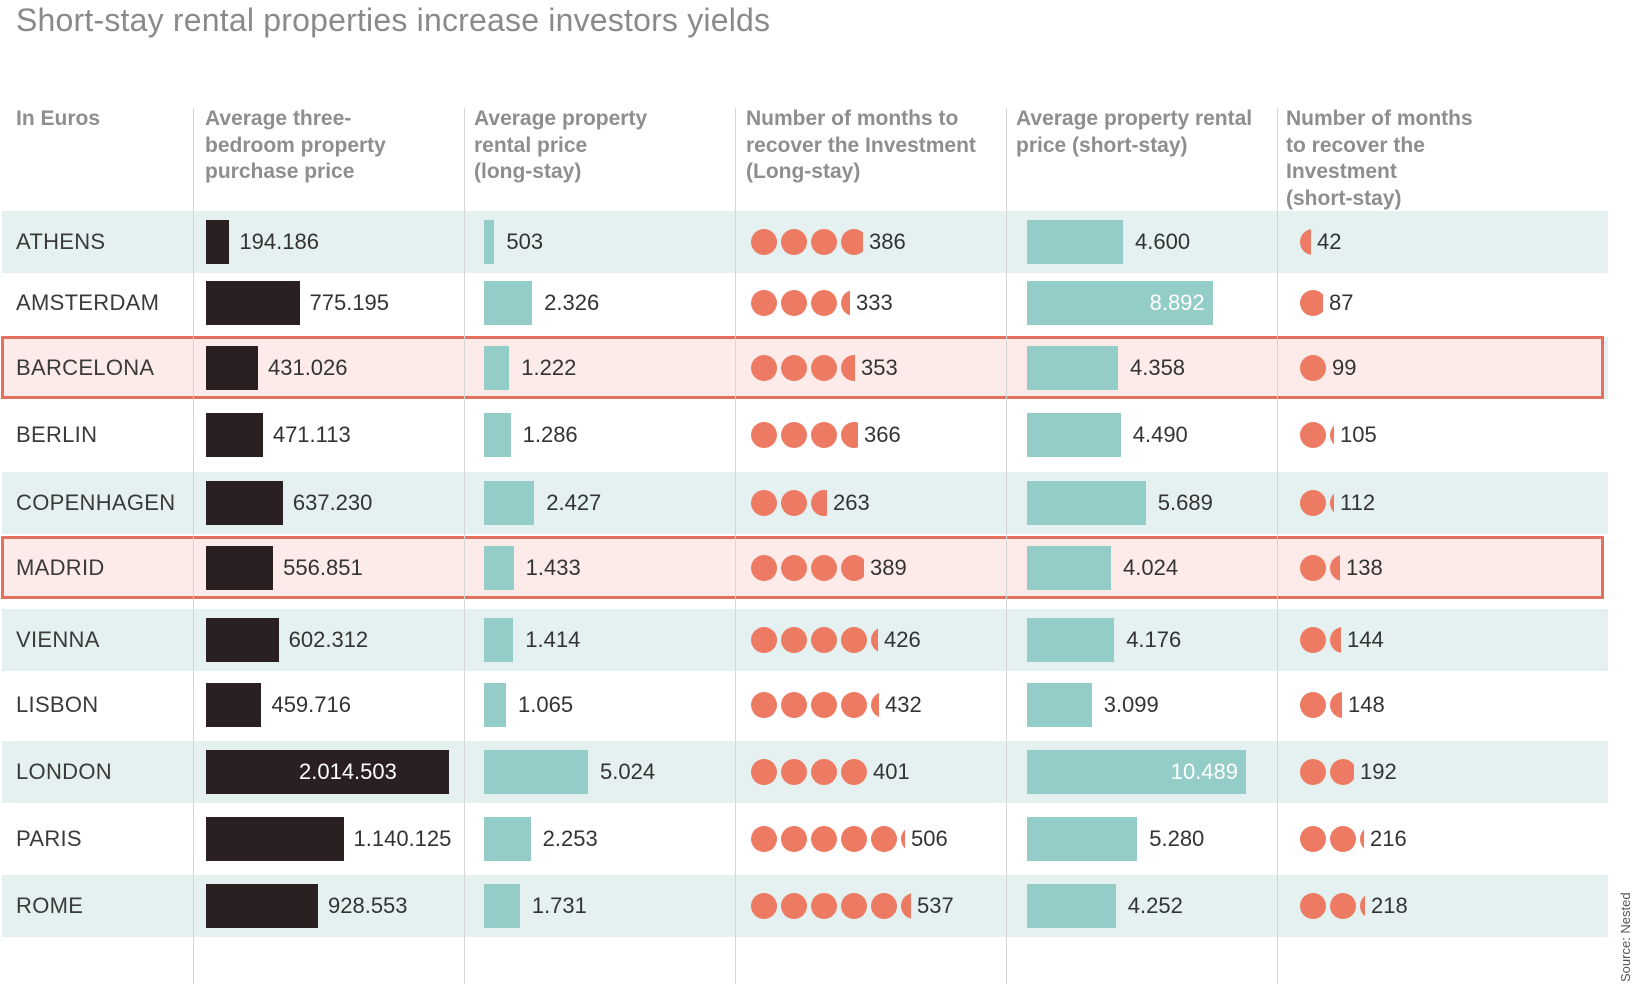 Image resolution: width=1640 pixels, height=984 pixels. Describe the element at coordinates (348, 771) in the screenshot. I see `purchase-price-label: 2.014.503` at that location.